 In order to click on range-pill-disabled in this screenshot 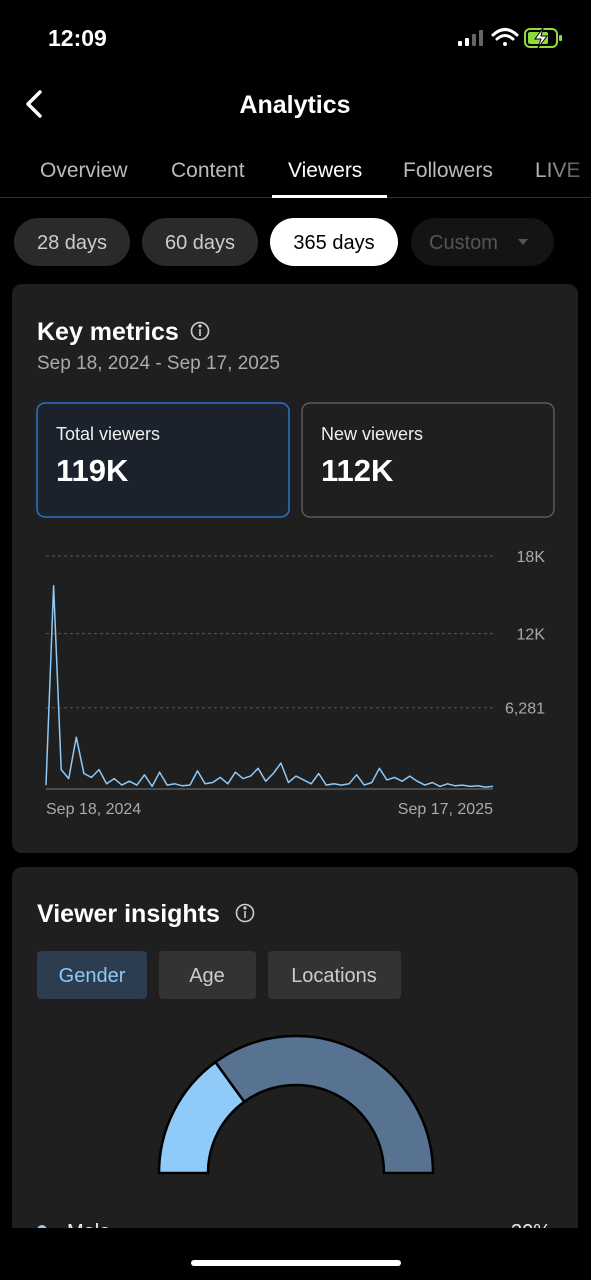, I will do `click(482, 242)`.